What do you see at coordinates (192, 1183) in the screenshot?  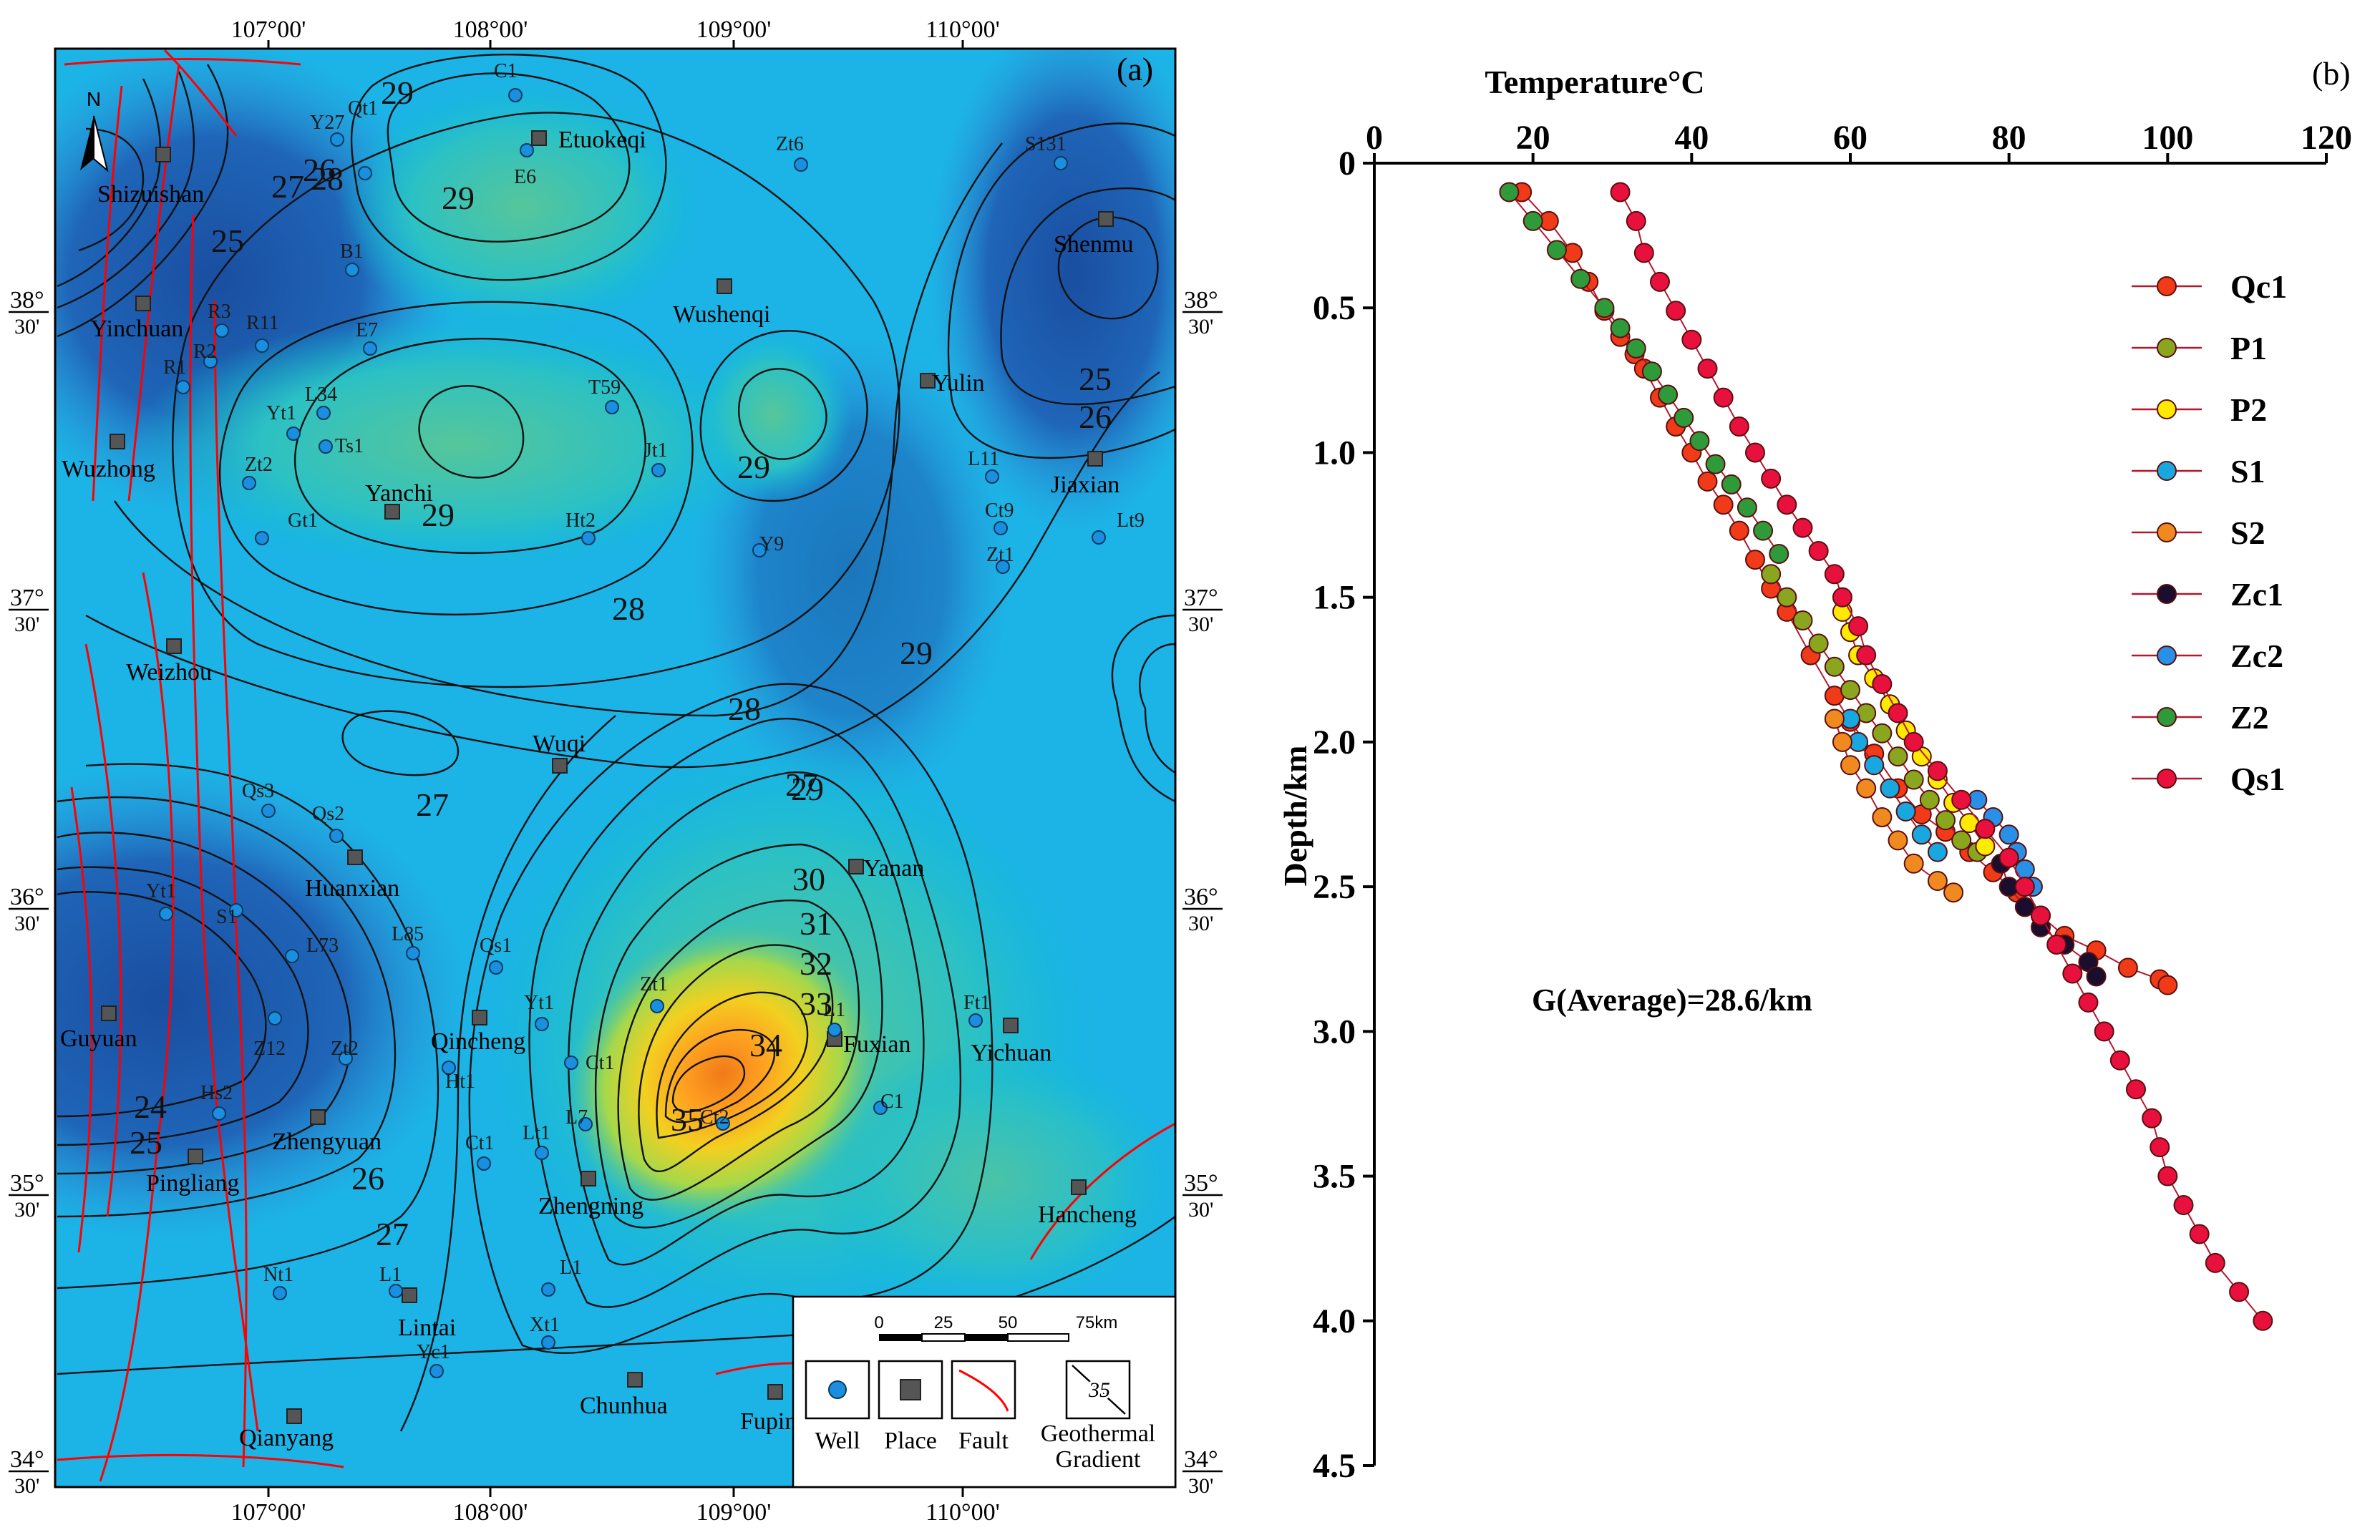 I see `place-label: Pingliang` at bounding box center [192, 1183].